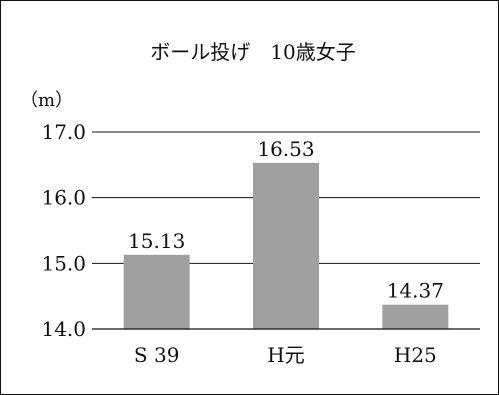  I want to click on x-tick-label: H25, so click(415, 355).